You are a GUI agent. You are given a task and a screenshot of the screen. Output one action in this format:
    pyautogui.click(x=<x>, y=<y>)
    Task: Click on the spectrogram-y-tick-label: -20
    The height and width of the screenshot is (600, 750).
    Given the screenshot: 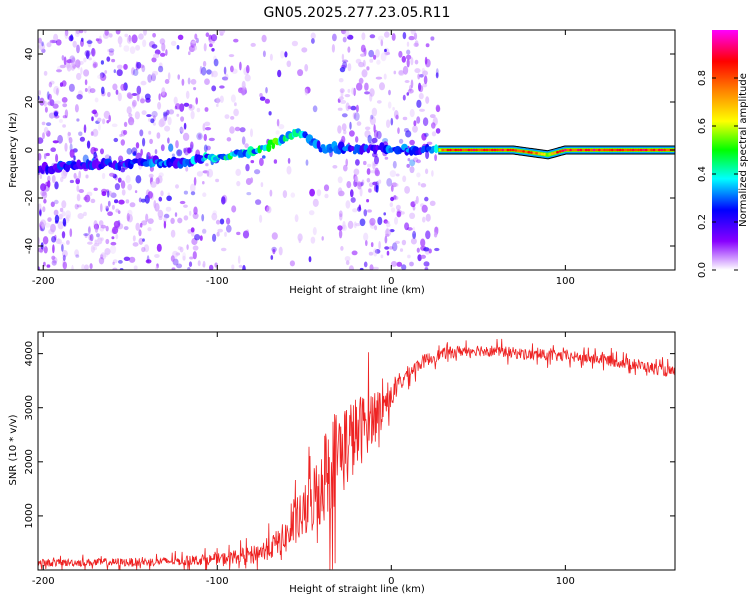 What is the action you would take?
    pyautogui.click(x=29, y=198)
    